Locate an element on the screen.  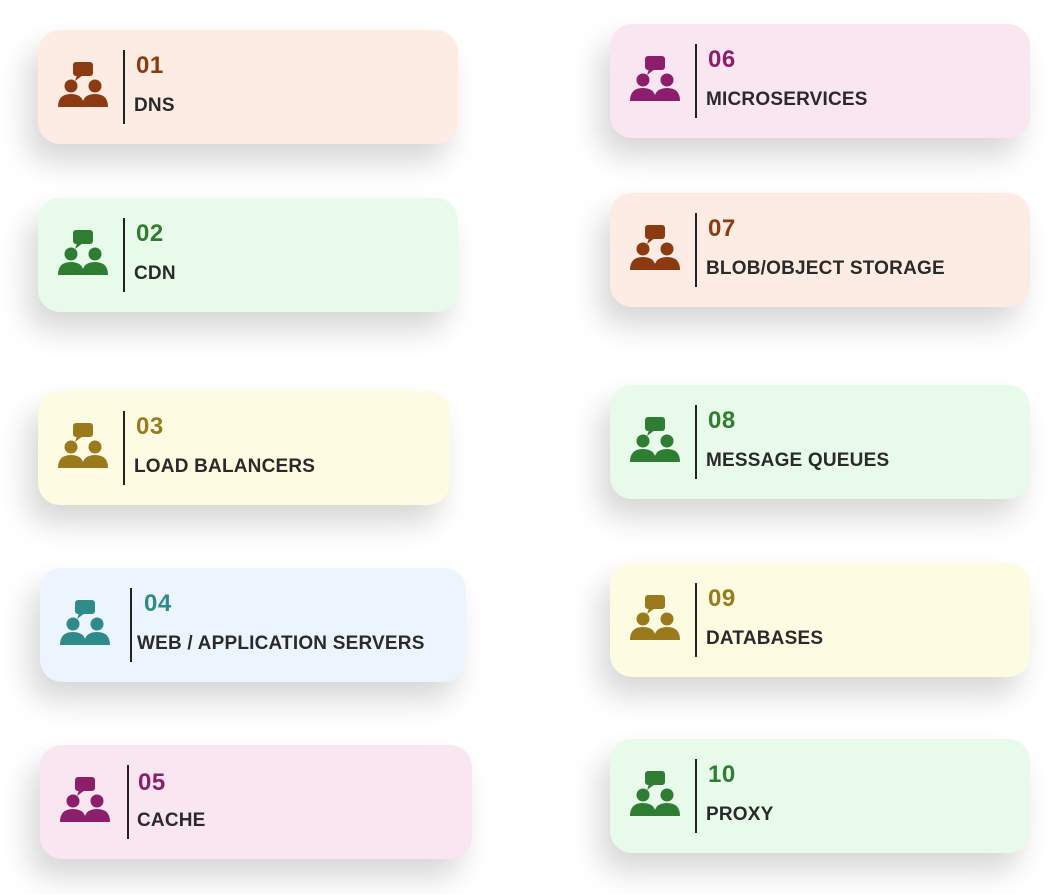
card-label: CACHE is located at coordinates (171, 820).